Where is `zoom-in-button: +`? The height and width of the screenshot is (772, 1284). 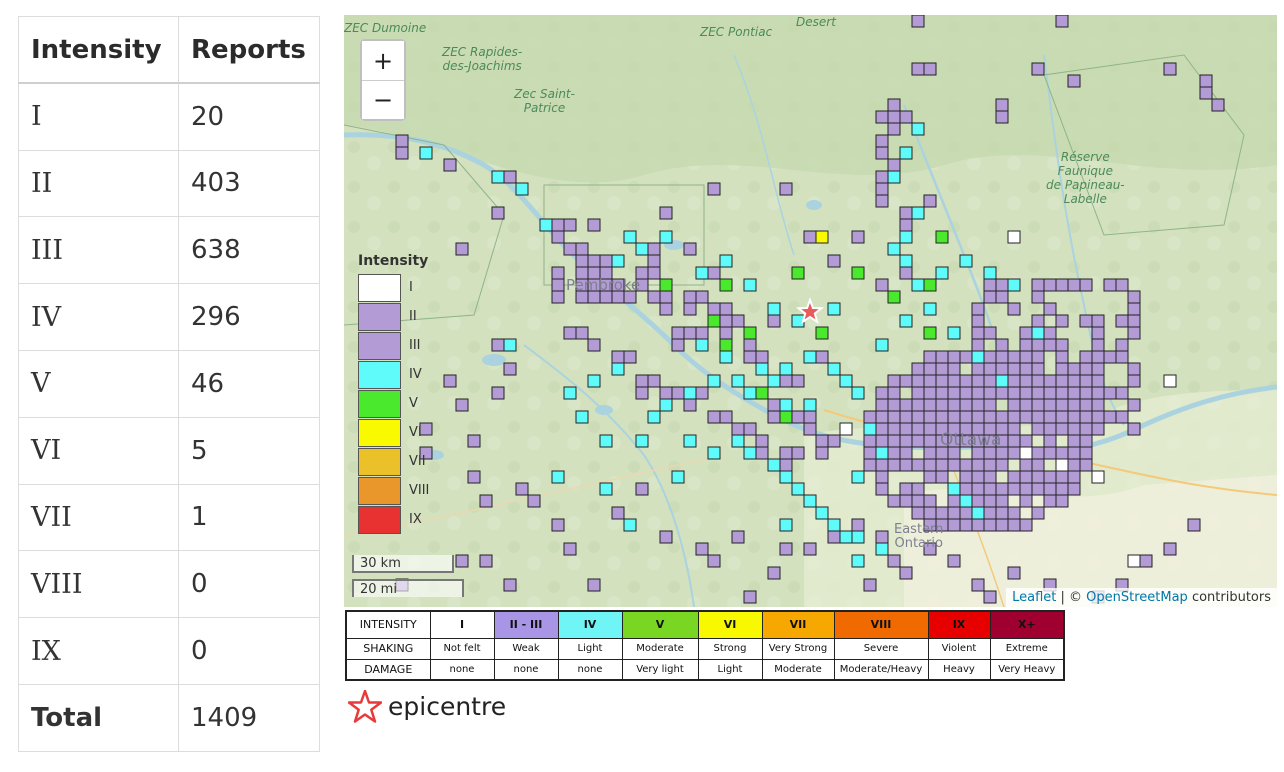 zoom-in-button: + is located at coordinates (383, 60).